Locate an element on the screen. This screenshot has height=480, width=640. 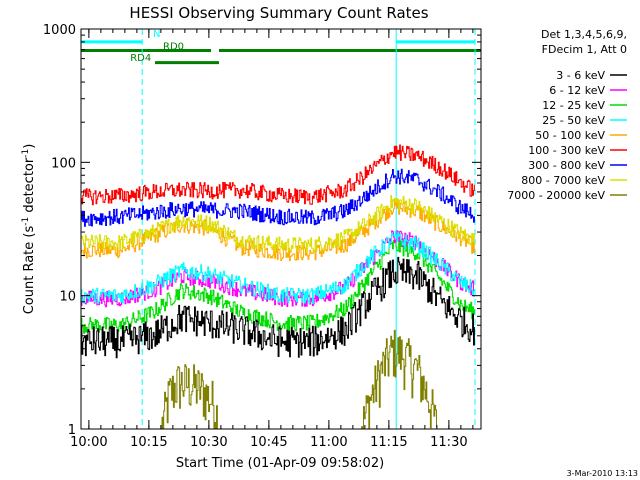
legend-label: 12 - 25 keV is located at coordinates (573, 105).